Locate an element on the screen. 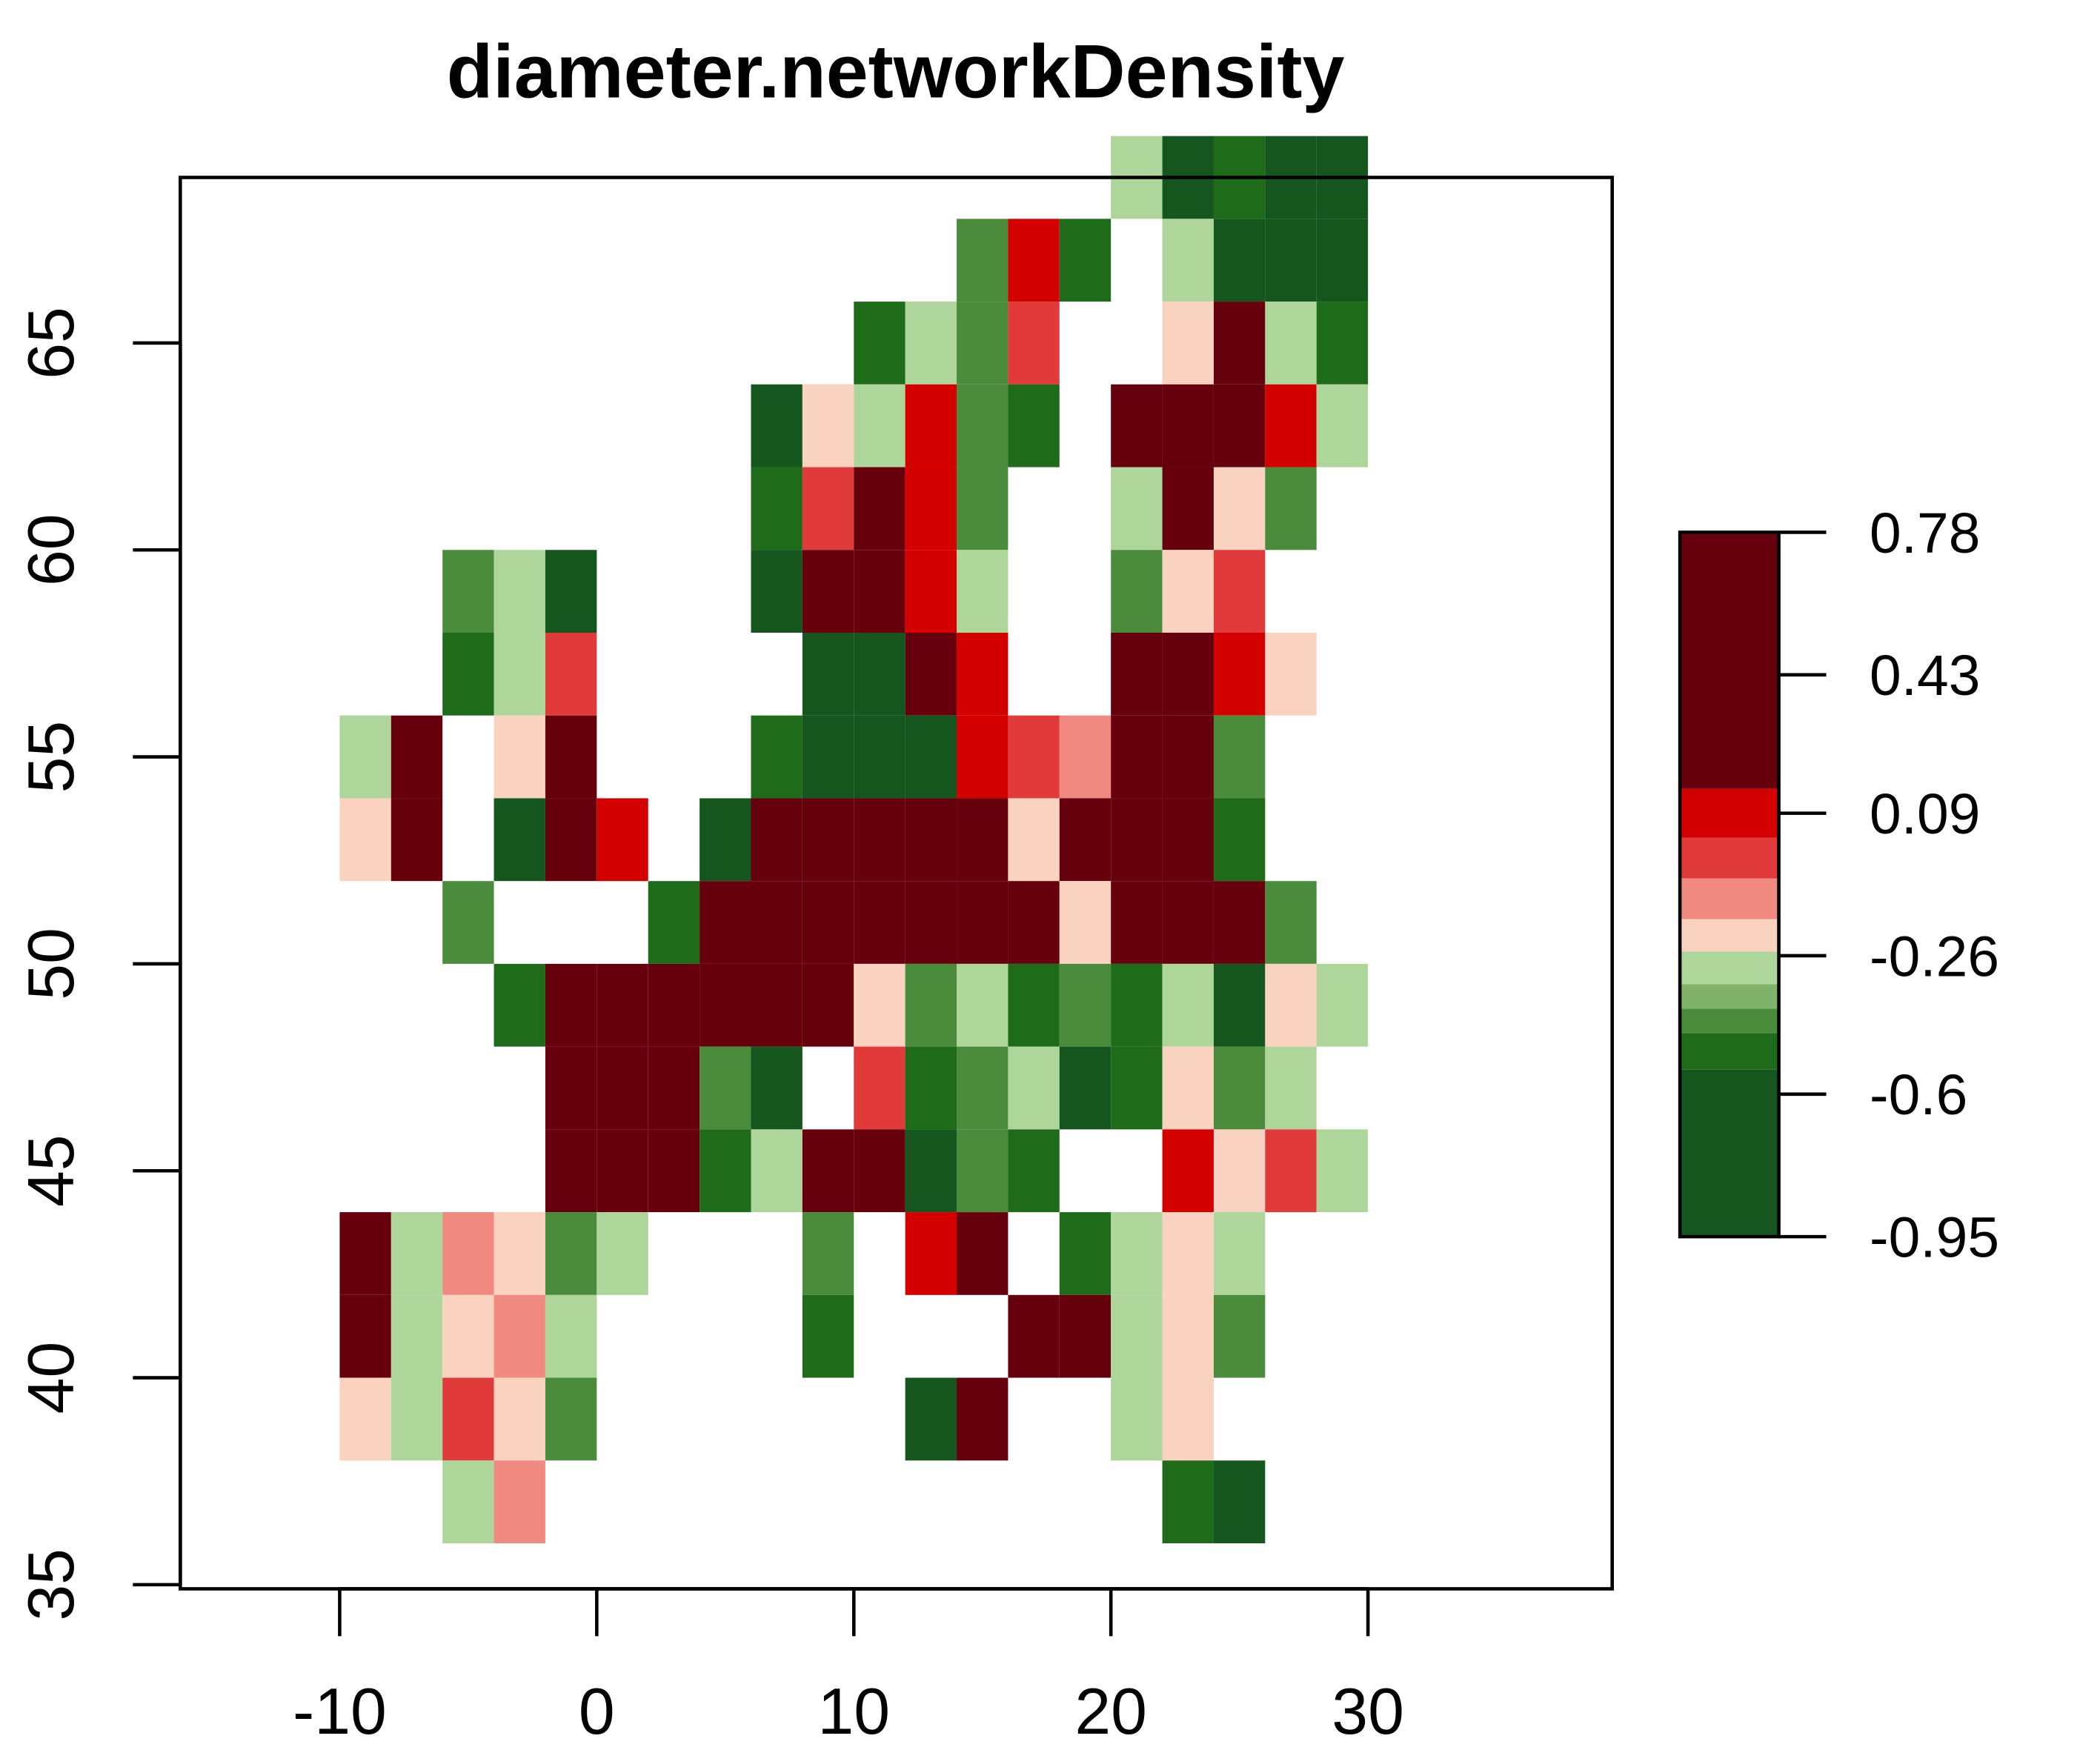  colorbar-tick-label: 0.09 is located at coordinates (1925, 814).